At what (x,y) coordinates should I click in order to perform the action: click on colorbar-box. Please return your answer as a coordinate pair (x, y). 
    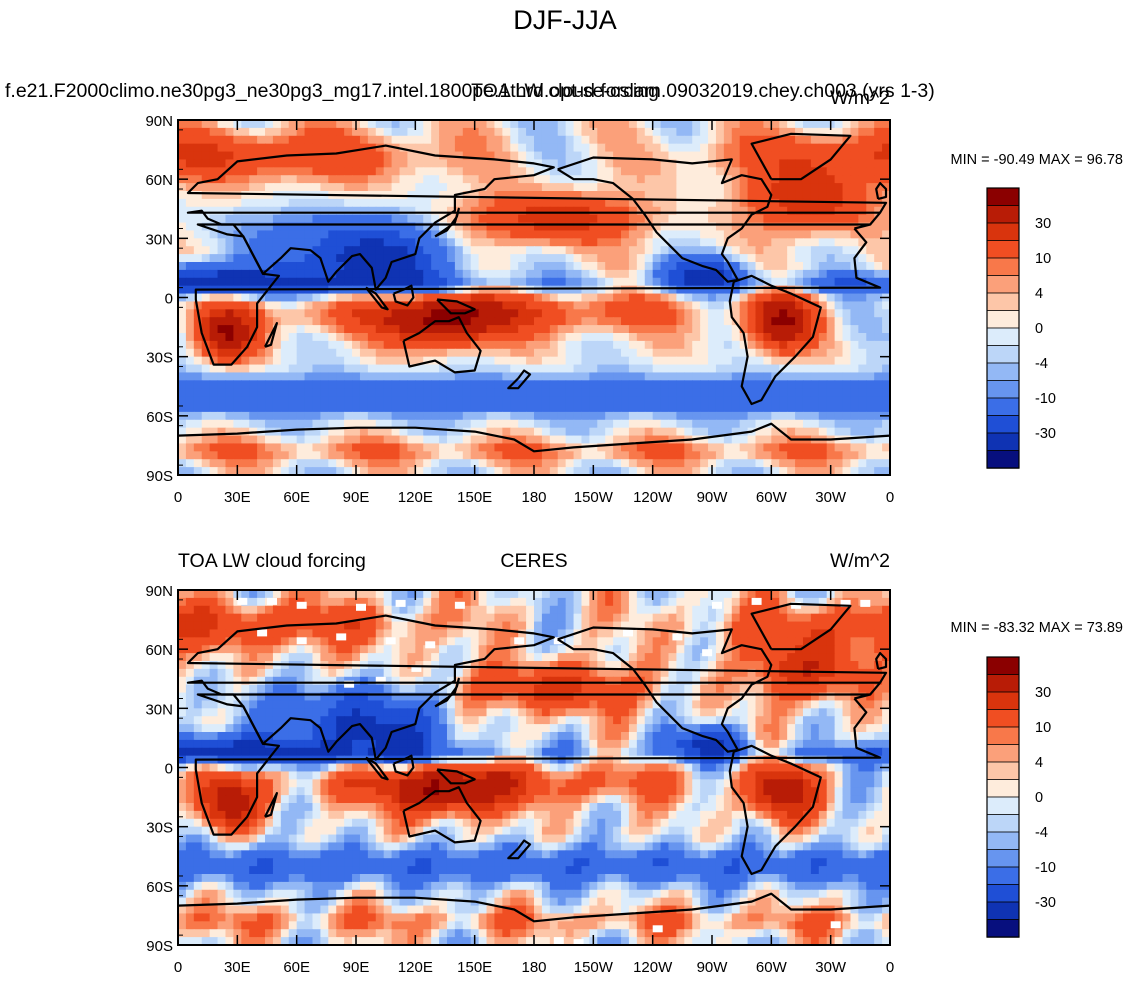
    Looking at the image, I should click on (1003, 267).